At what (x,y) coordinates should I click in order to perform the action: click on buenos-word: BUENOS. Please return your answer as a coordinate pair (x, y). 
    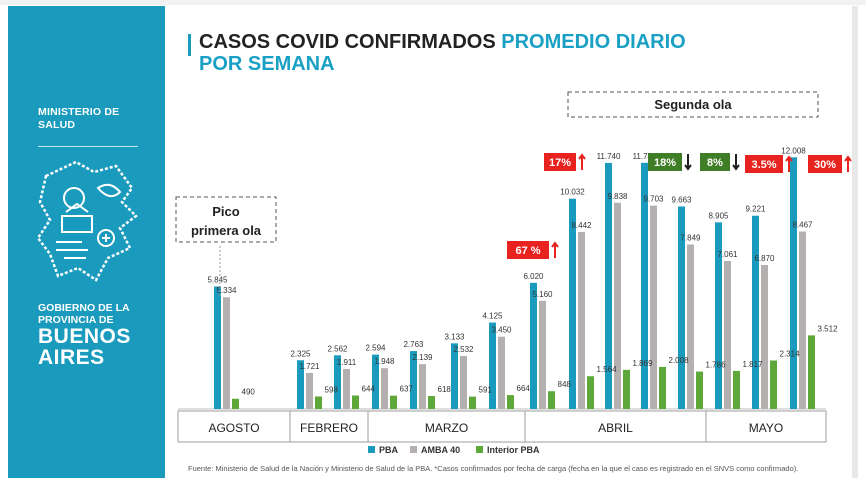
    Looking at the image, I should click on (84, 336).